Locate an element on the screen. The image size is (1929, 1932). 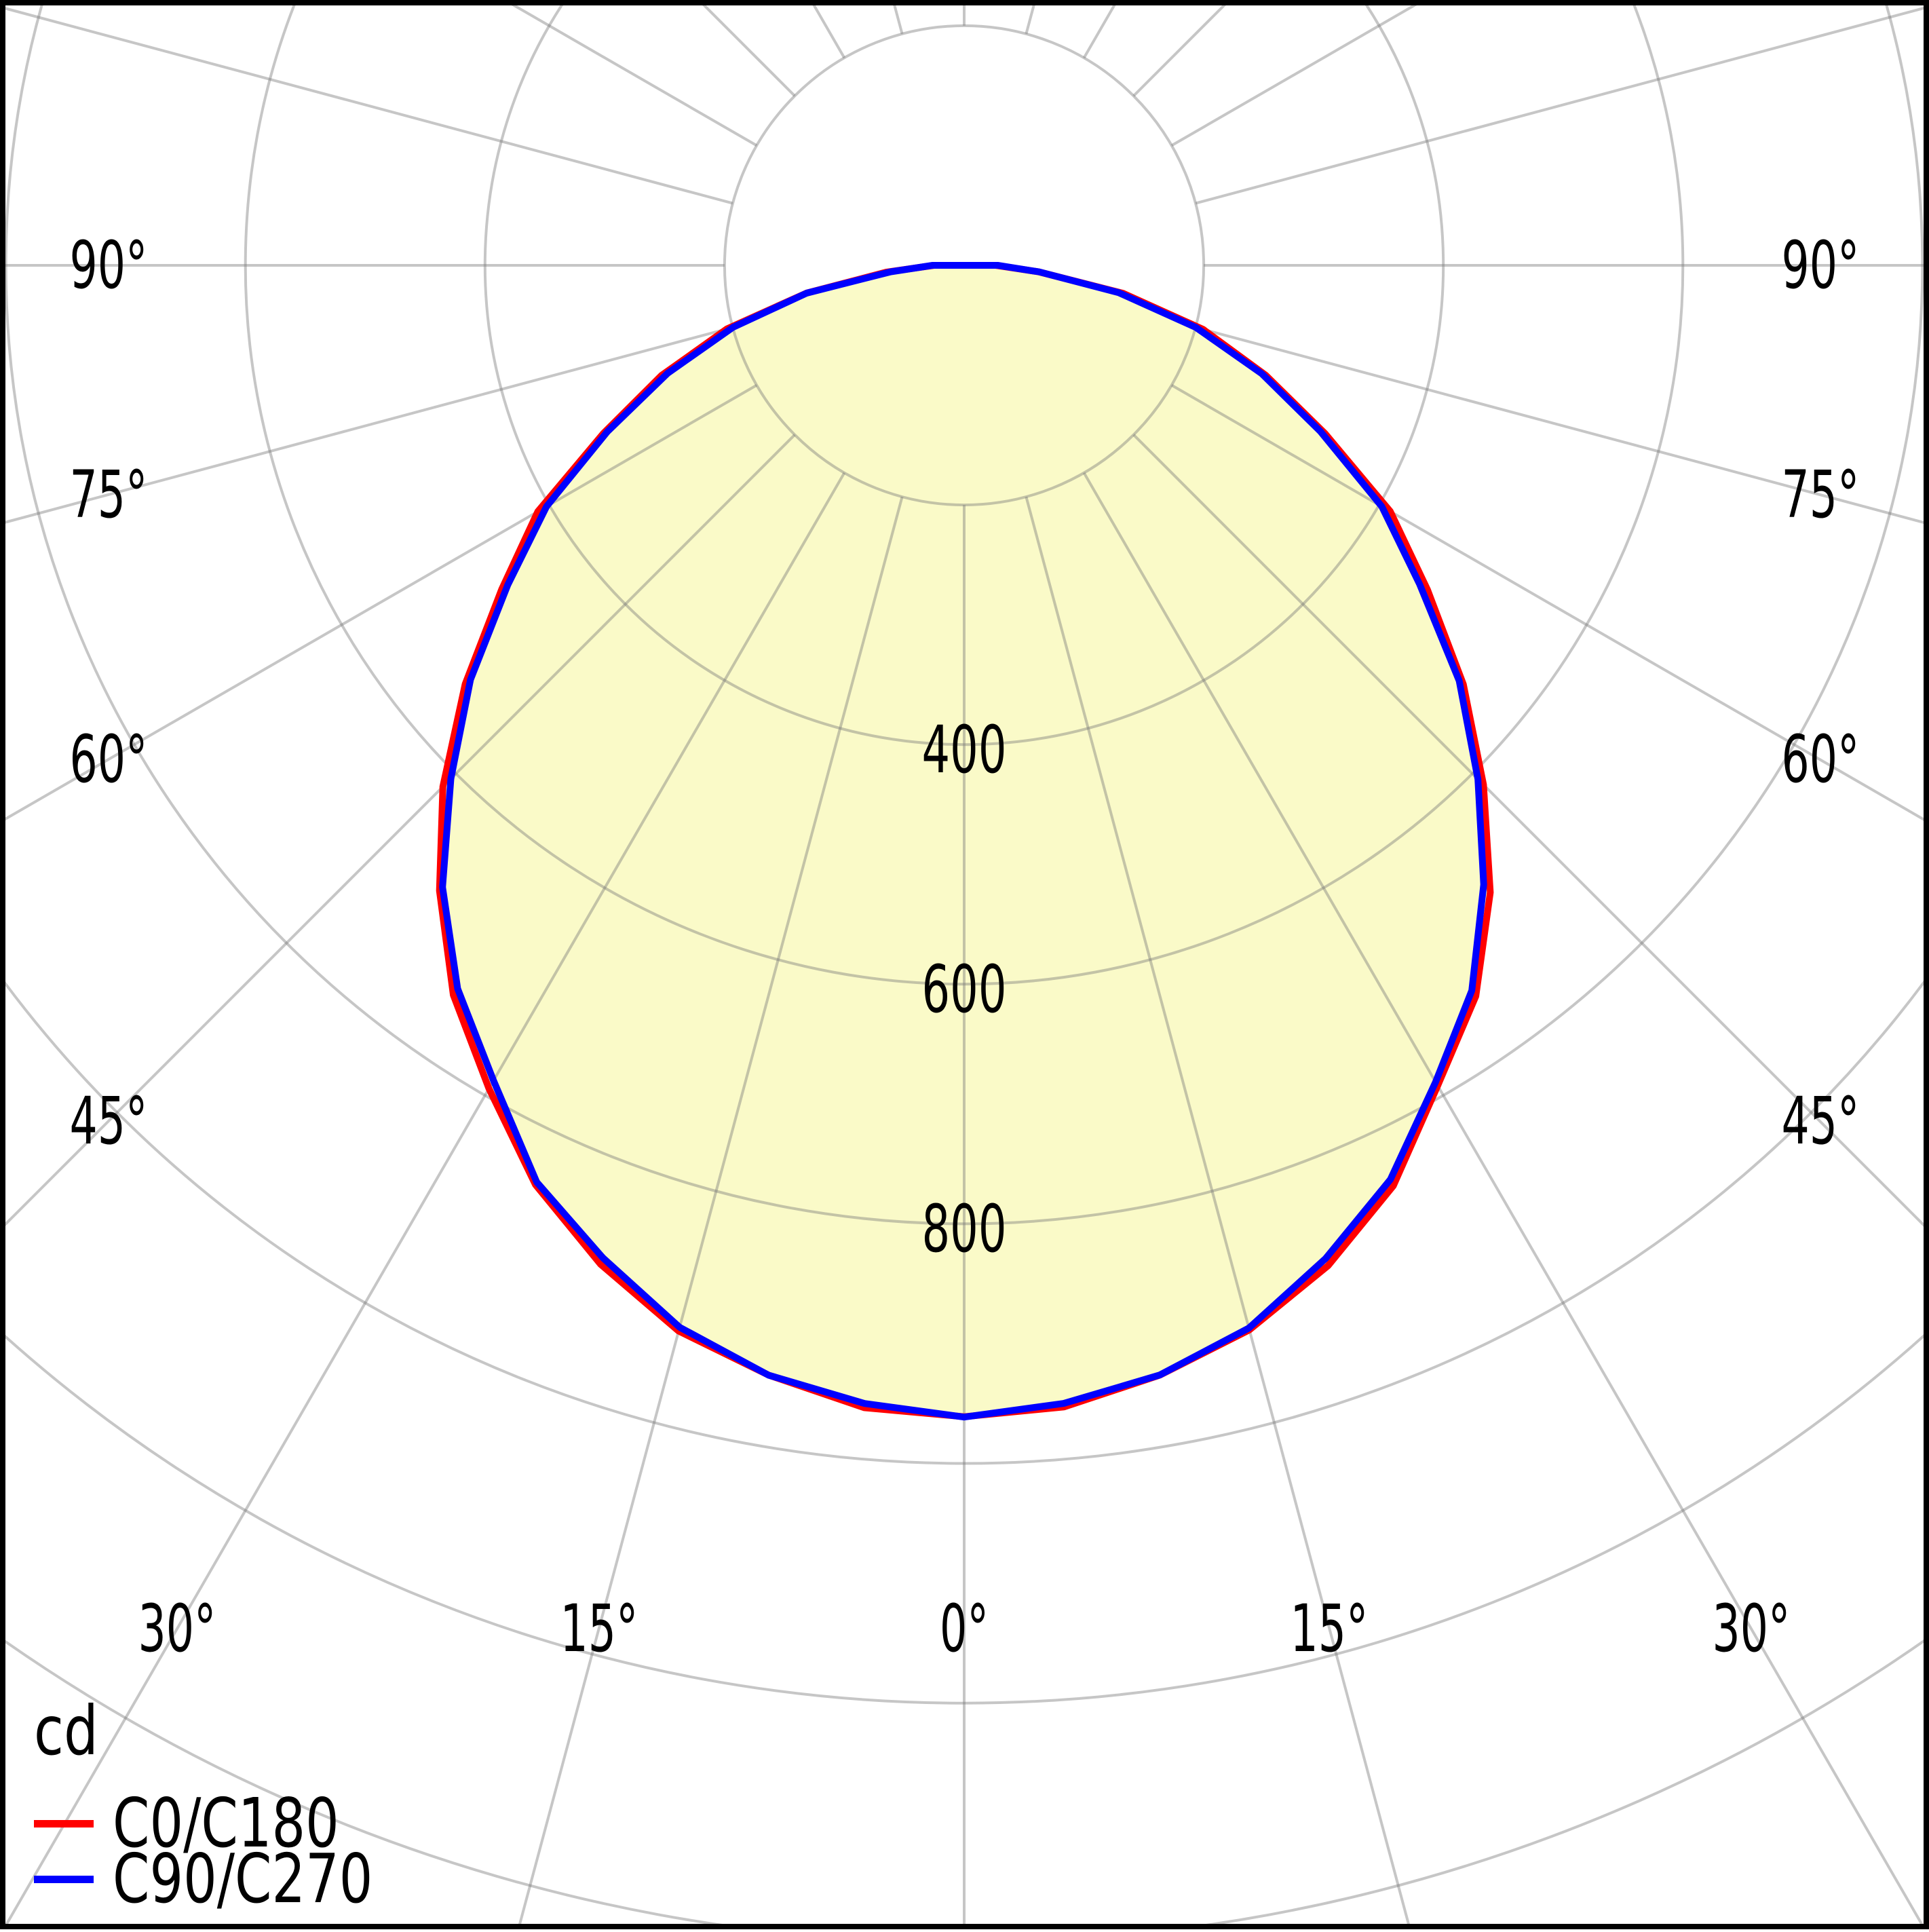
angle-label-left-75: 75° is located at coordinates (109, 495).